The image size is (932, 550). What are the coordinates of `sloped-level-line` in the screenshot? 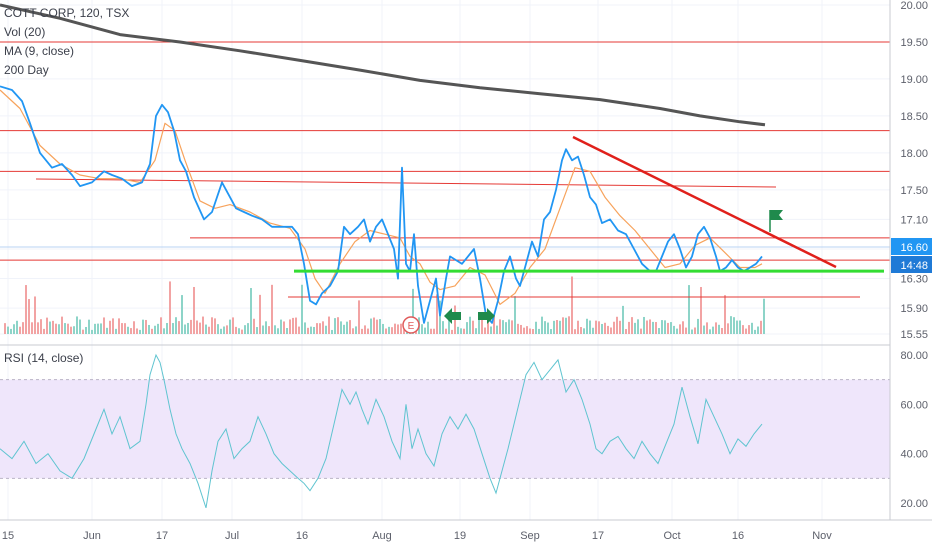 It's located at (406, 183).